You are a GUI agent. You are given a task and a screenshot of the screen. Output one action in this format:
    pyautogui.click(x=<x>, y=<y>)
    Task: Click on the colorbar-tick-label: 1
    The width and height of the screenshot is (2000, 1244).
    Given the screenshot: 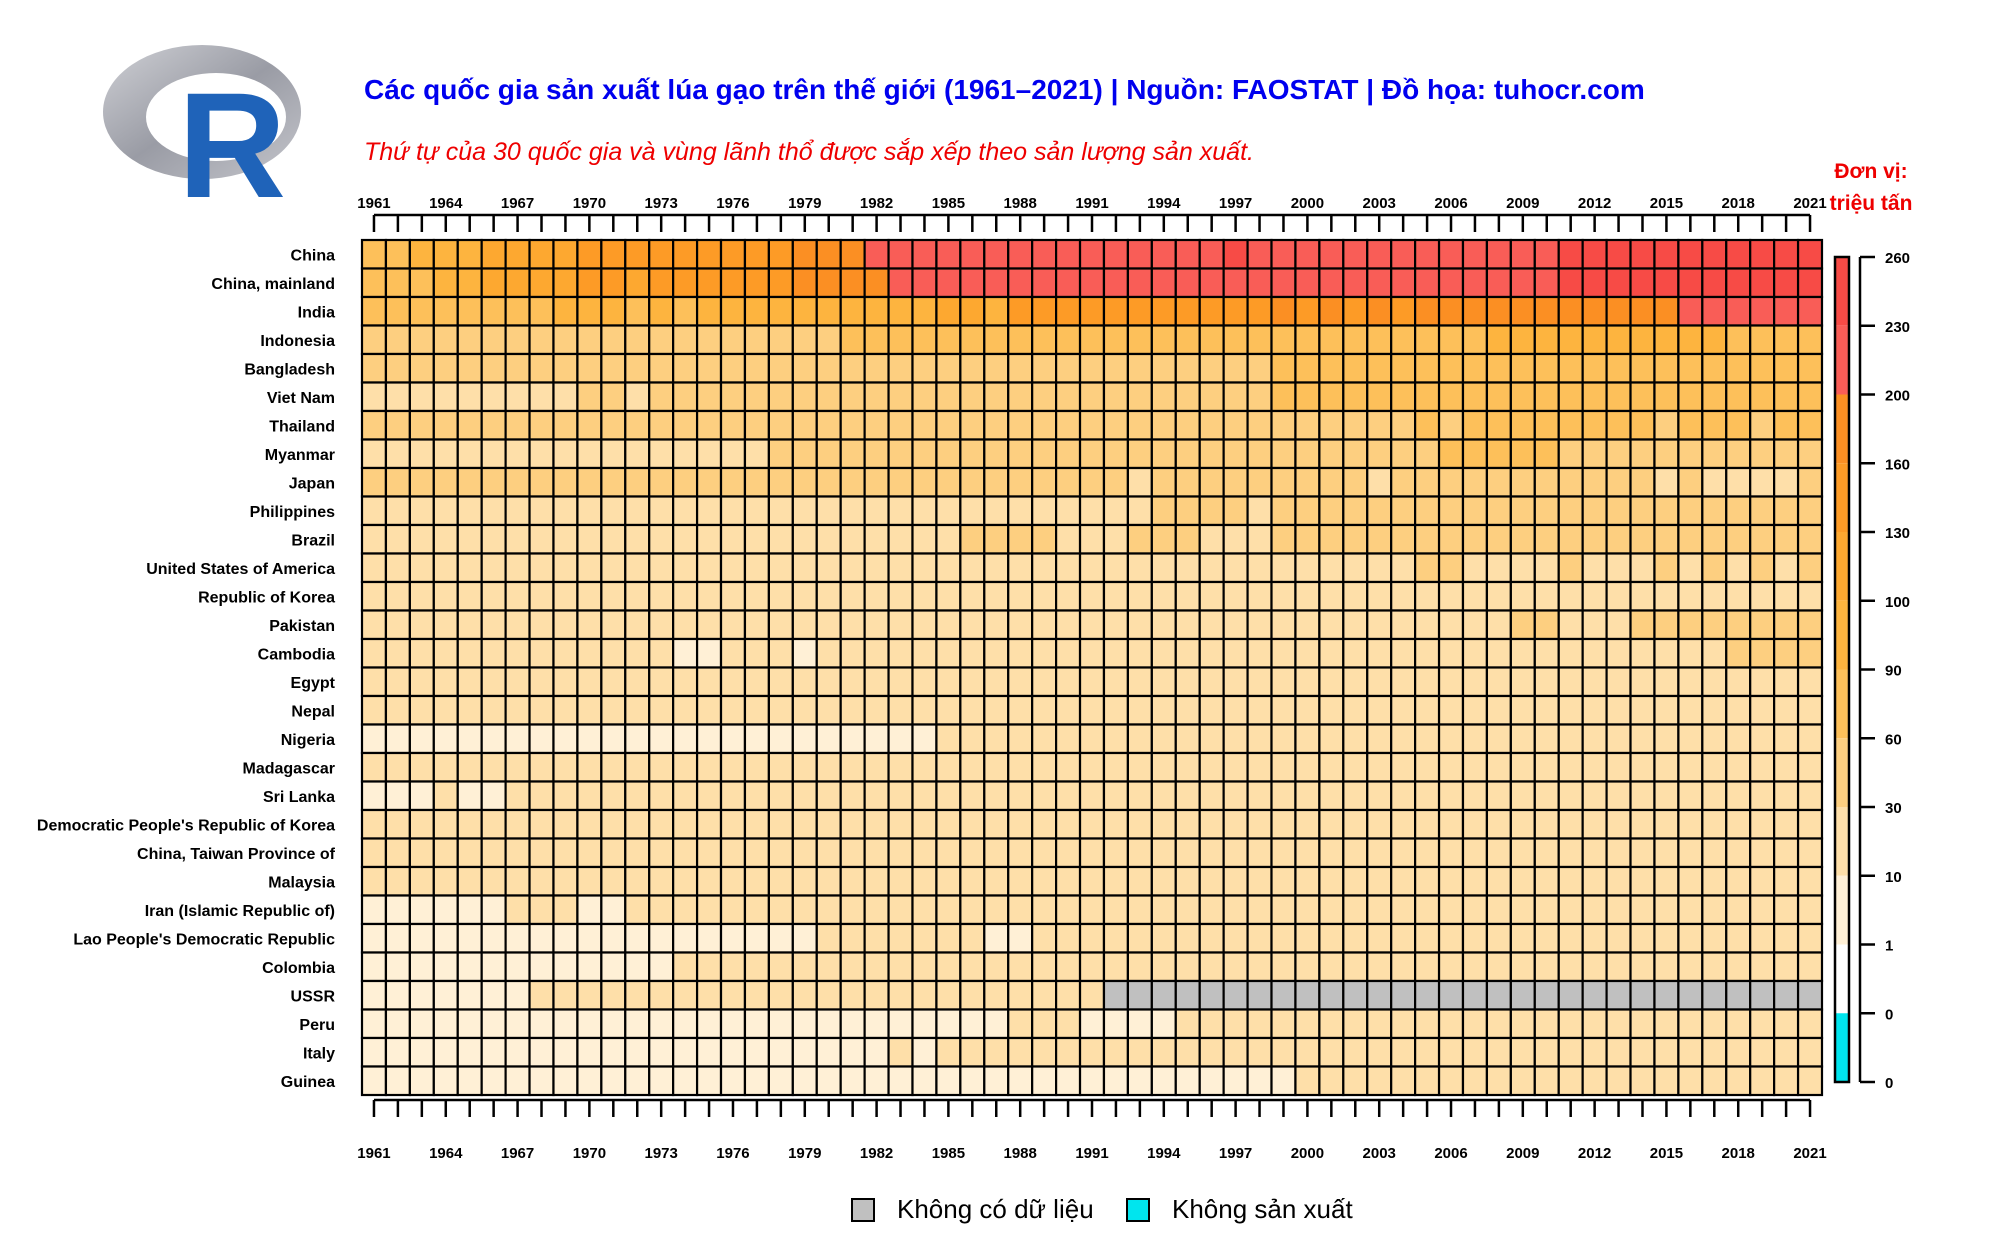 What is the action you would take?
    pyautogui.click(x=1889, y=946)
    